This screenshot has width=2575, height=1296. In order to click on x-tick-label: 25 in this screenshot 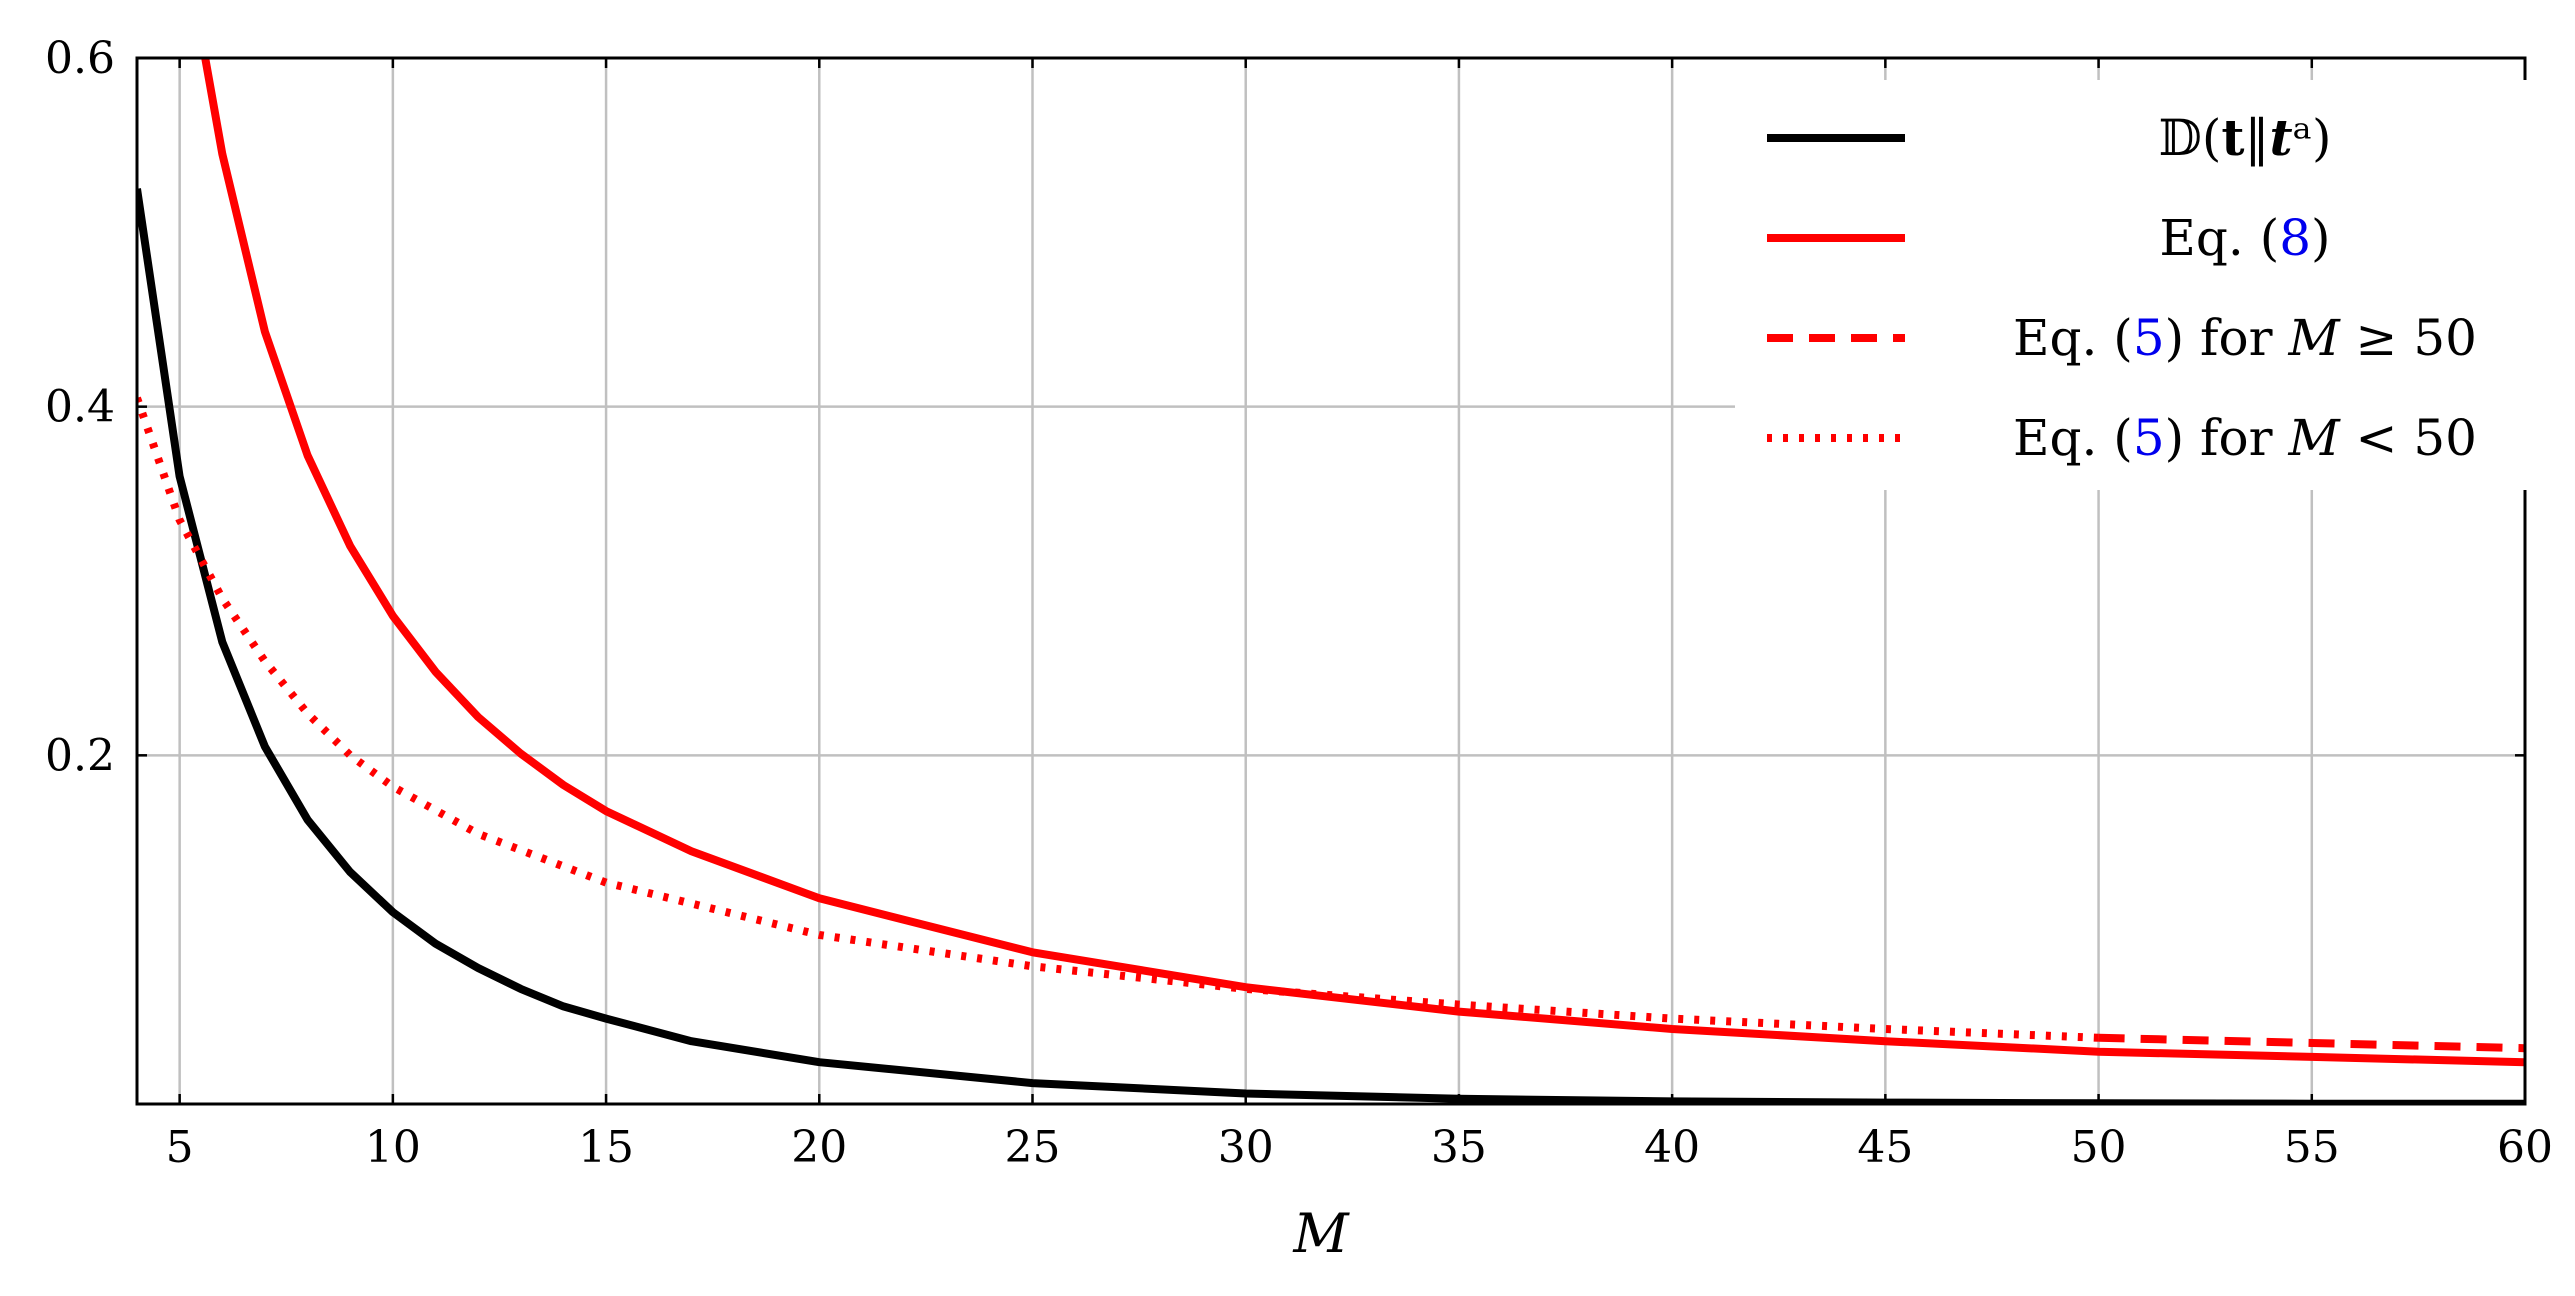, I will do `click(1033, 1147)`.